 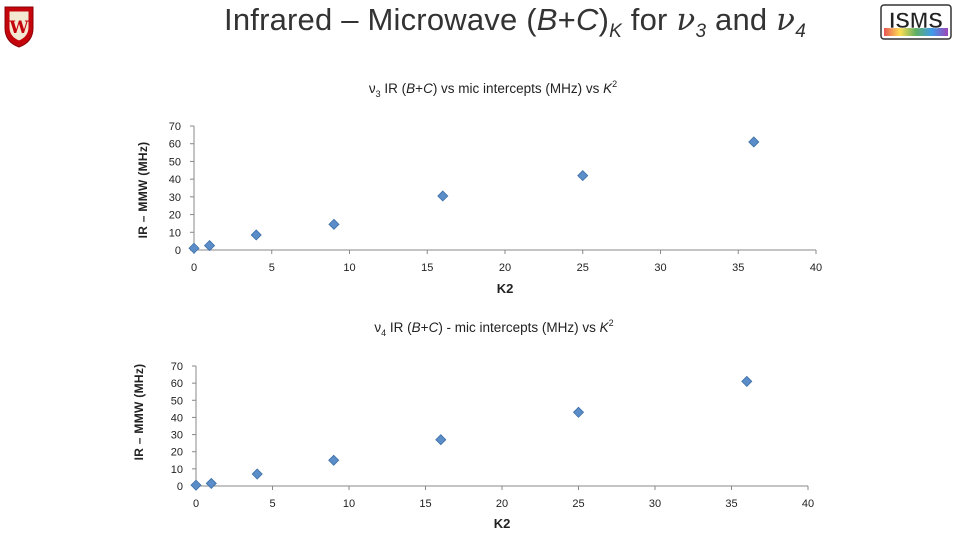 I want to click on isms-logo-text: ISMS, so click(x=916, y=20).